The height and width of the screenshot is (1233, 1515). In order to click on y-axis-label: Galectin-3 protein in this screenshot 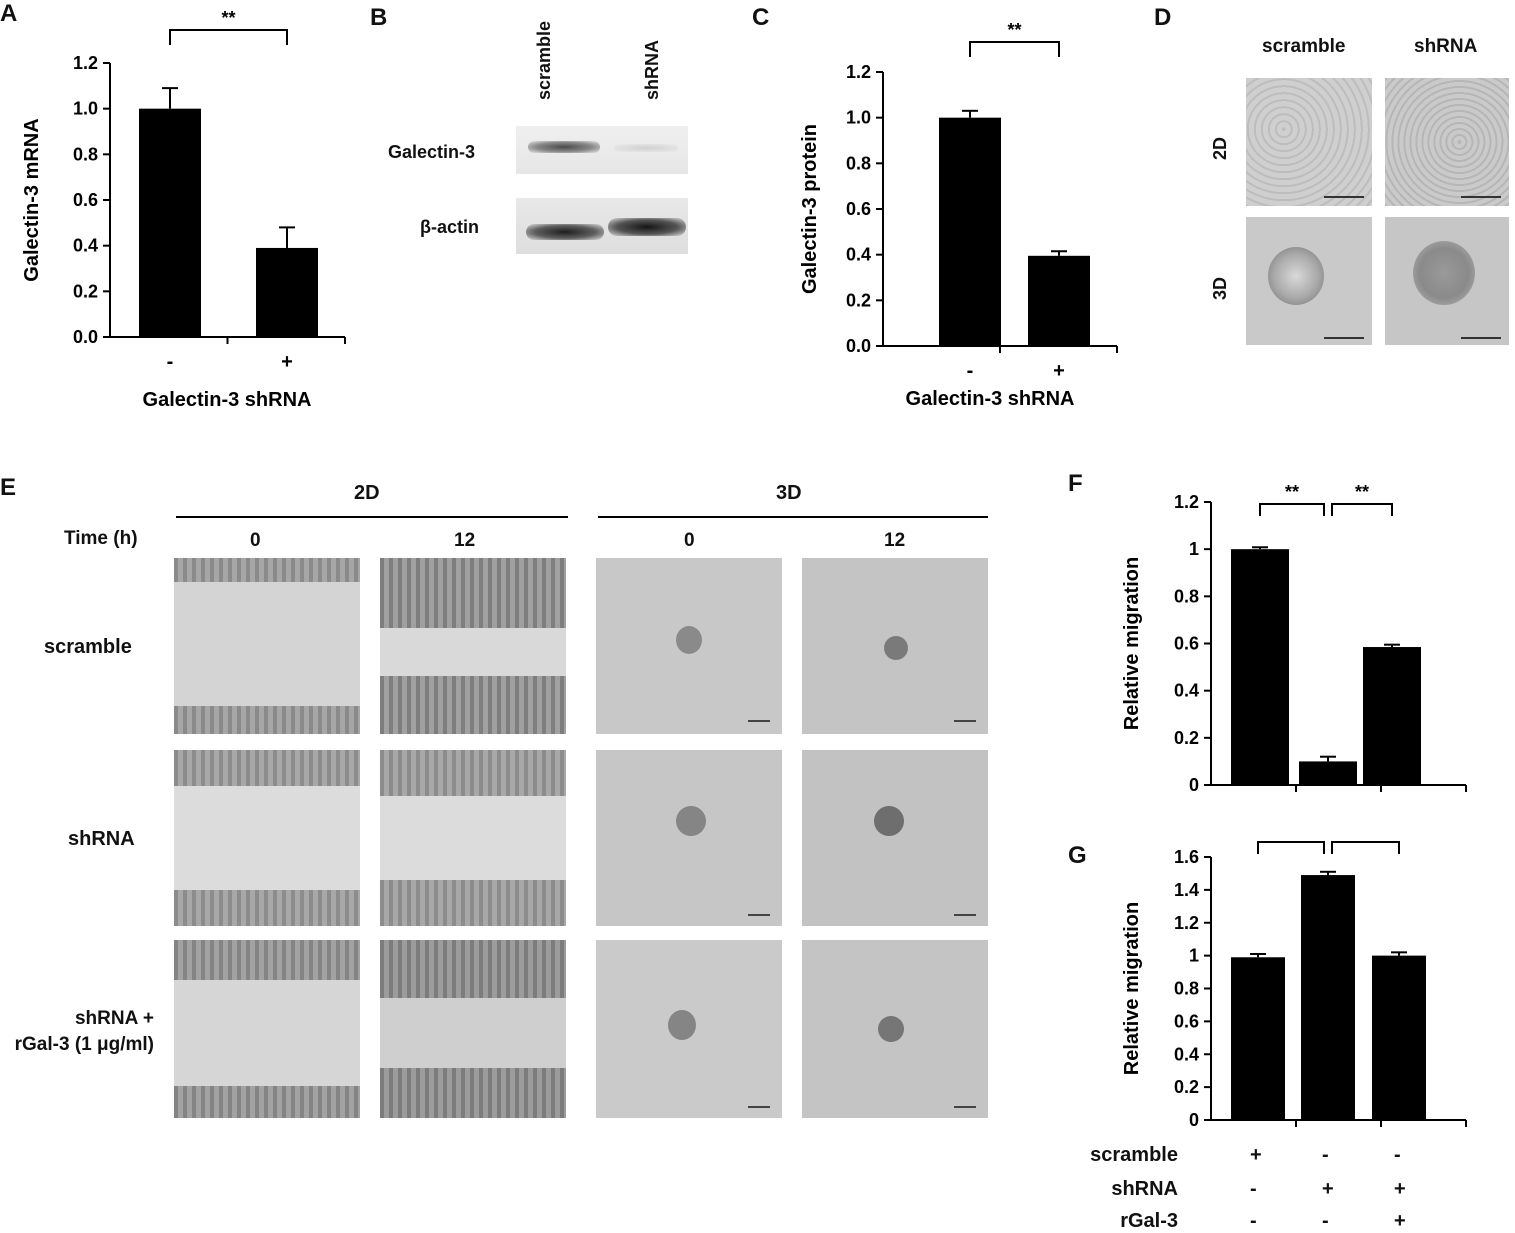, I will do `click(810, 209)`.